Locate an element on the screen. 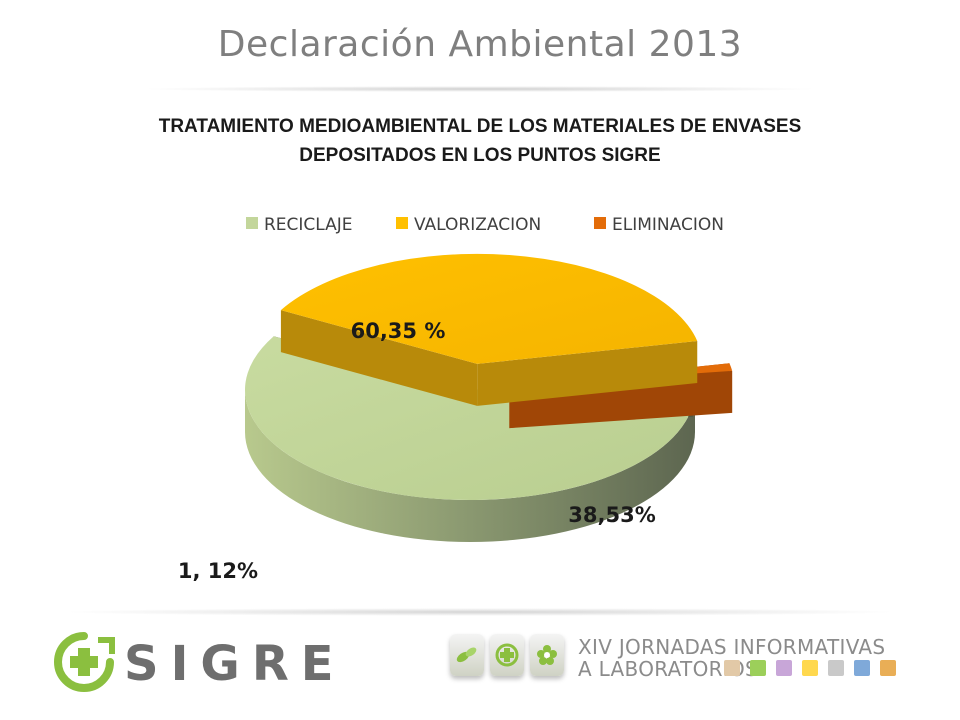 The height and width of the screenshot is (720, 960). legend-label: RECICLAJE is located at coordinates (308, 225).